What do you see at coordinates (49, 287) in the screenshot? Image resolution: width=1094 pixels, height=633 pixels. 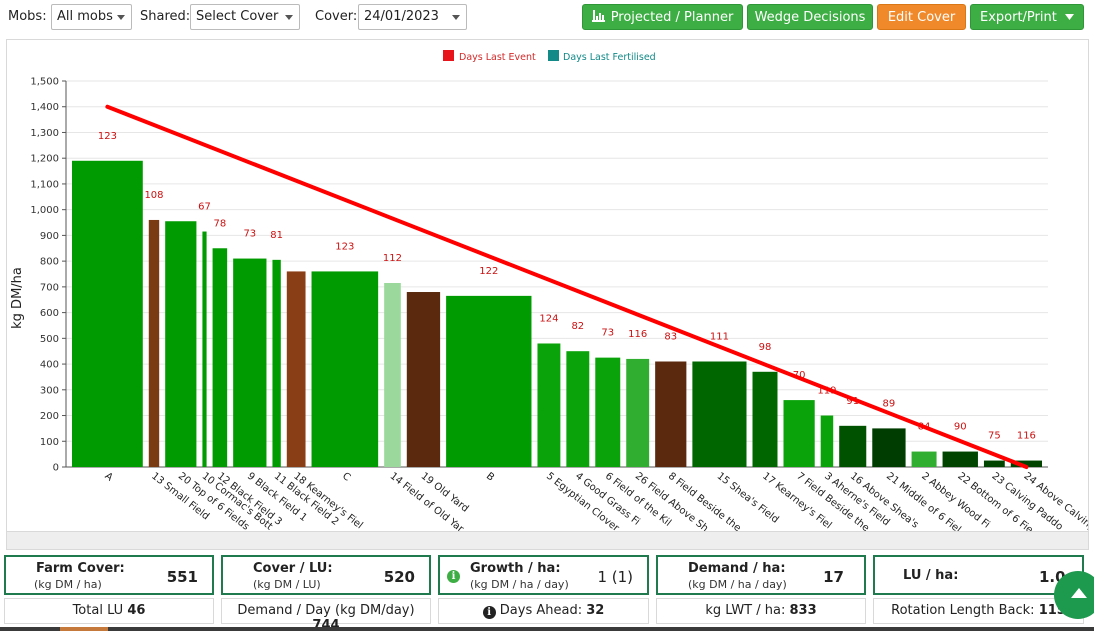 I see `y-tick-label: 700` at bounding box center [49, 287].